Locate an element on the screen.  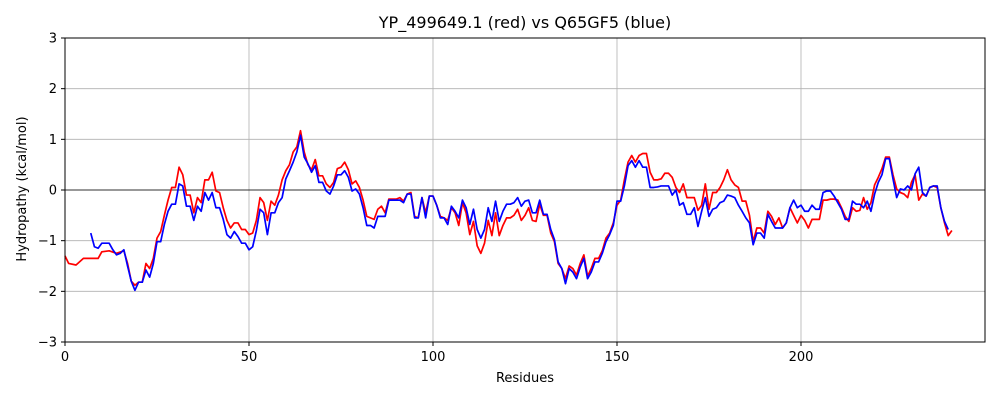
x-tick-label: 150 is located at coordinates (617, 357).